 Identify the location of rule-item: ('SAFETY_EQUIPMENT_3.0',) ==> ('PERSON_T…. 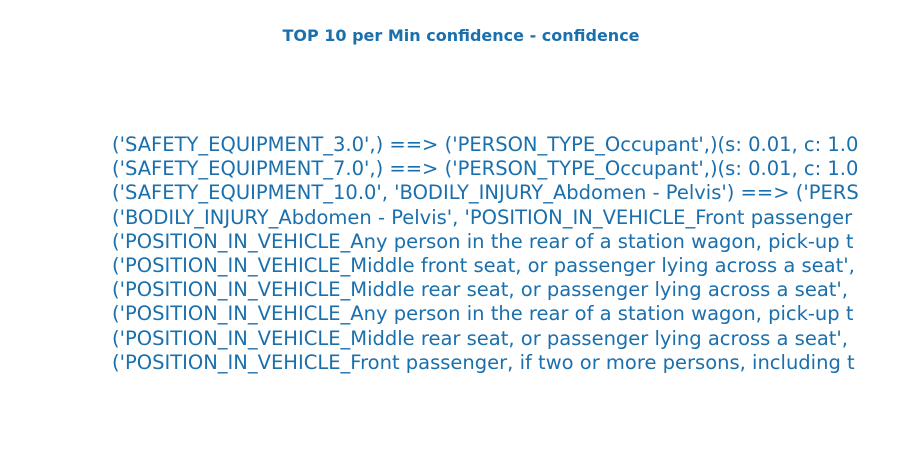
(485, 144).